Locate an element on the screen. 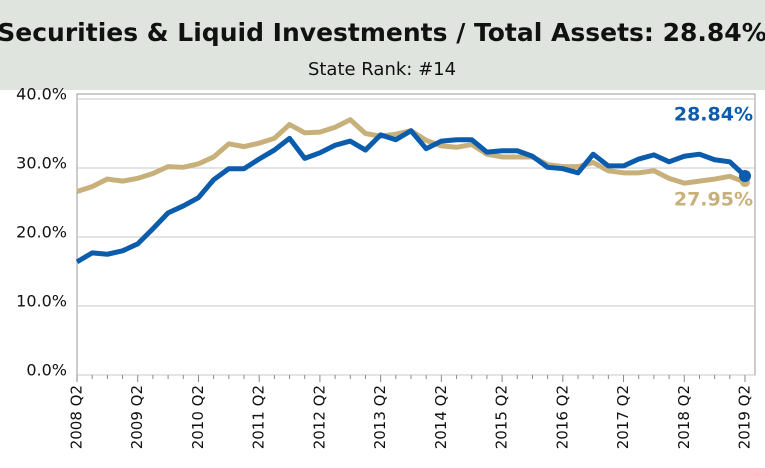 This screenshot has width=765, height=468. x-tick-label: 2012 Q2 is located at coordinates (319, 417).